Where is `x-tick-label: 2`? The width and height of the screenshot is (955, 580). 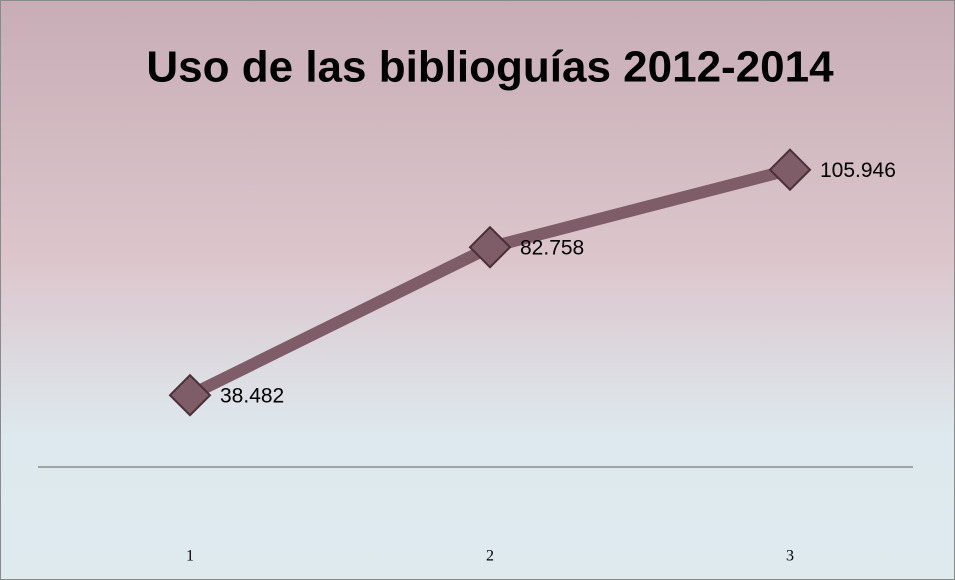 x-tick-label: 2 is located at coordinates (490, 556).